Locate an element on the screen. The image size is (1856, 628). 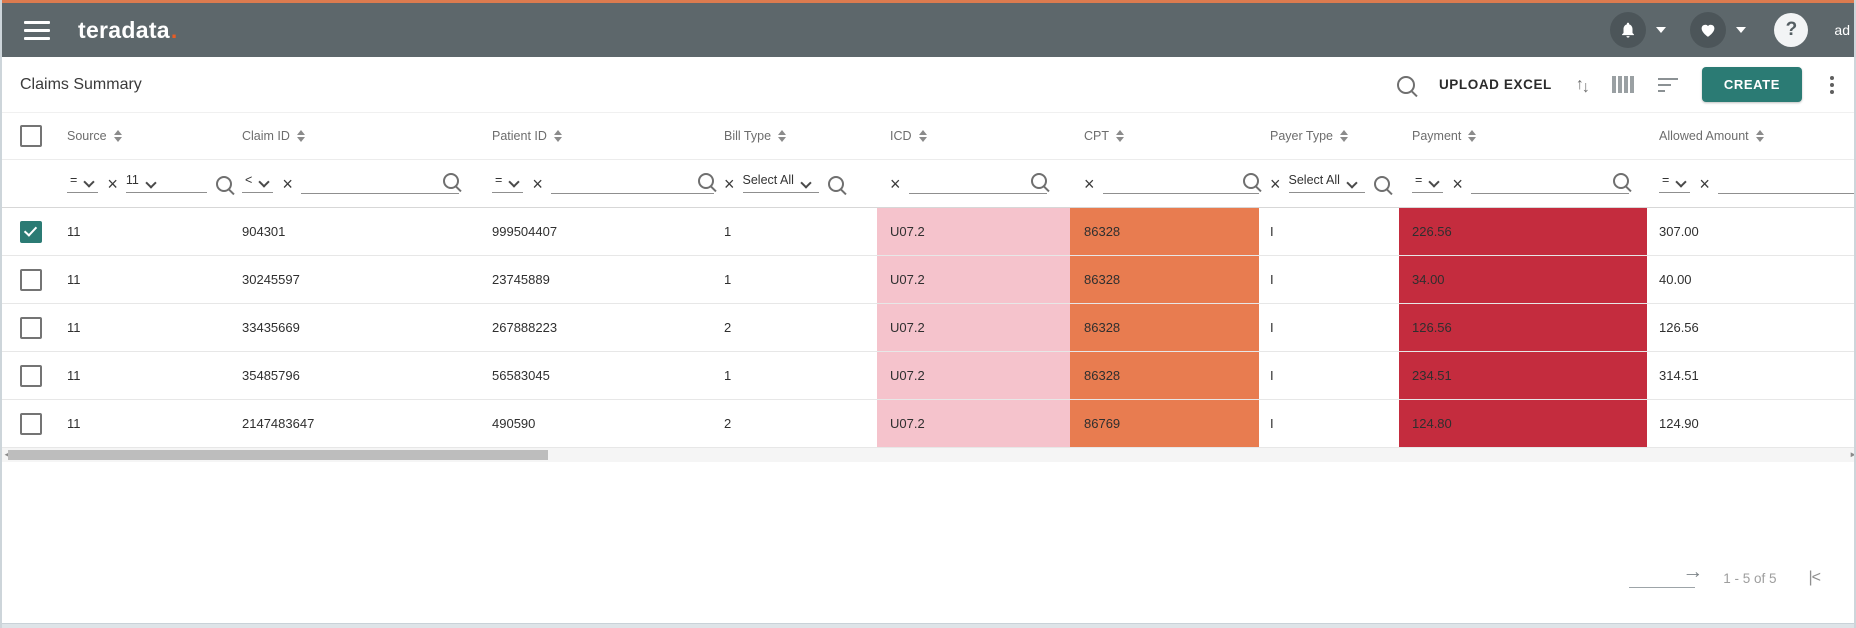
page-jump-control: → is located at coordinates (1666, 575).